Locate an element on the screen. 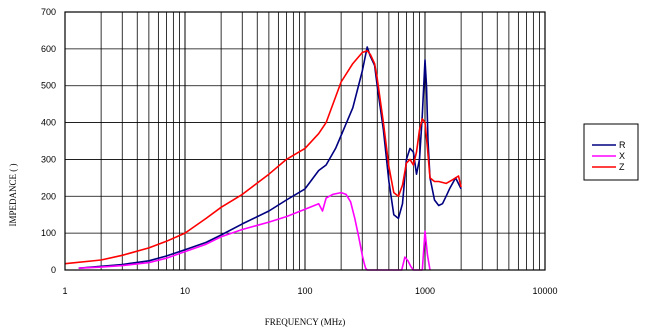 This screenshot has width=669, height=331. y-tick-label: 500 is located at coordinates (48, 86).